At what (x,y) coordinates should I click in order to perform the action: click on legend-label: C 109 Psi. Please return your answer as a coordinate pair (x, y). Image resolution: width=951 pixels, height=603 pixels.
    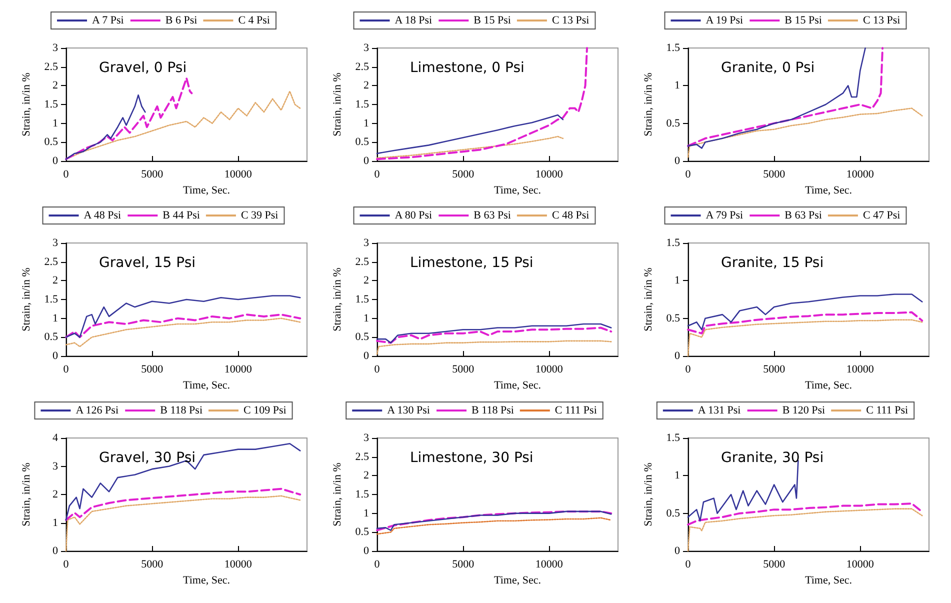
    Looking at the image, I should click on (264, 410).